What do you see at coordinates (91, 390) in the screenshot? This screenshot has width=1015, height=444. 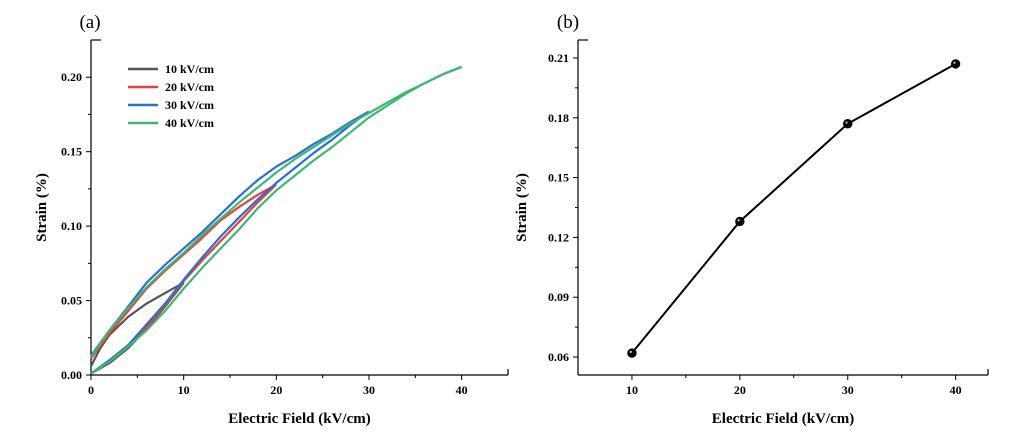 I see `x-tick-label: 0` at bounding box center [91, 390].